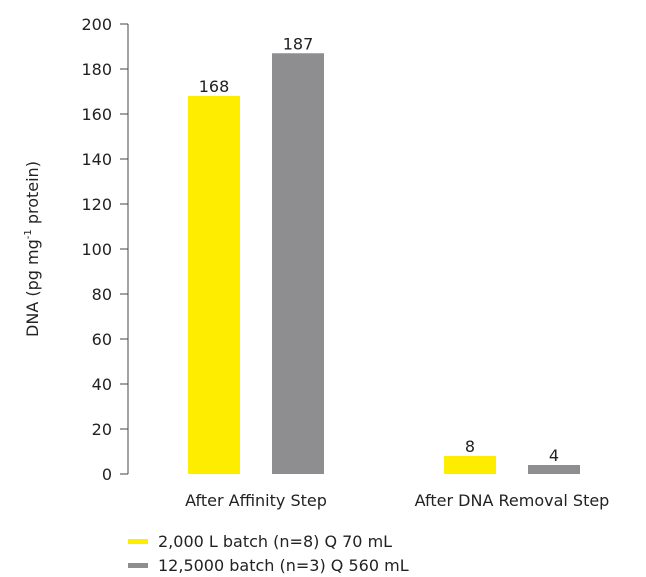 The height and width of the screenshot is (577, 646). Describe the element at coordinates (96, 249) in the screenshot. I see `y-tick-label: 100` at that location.